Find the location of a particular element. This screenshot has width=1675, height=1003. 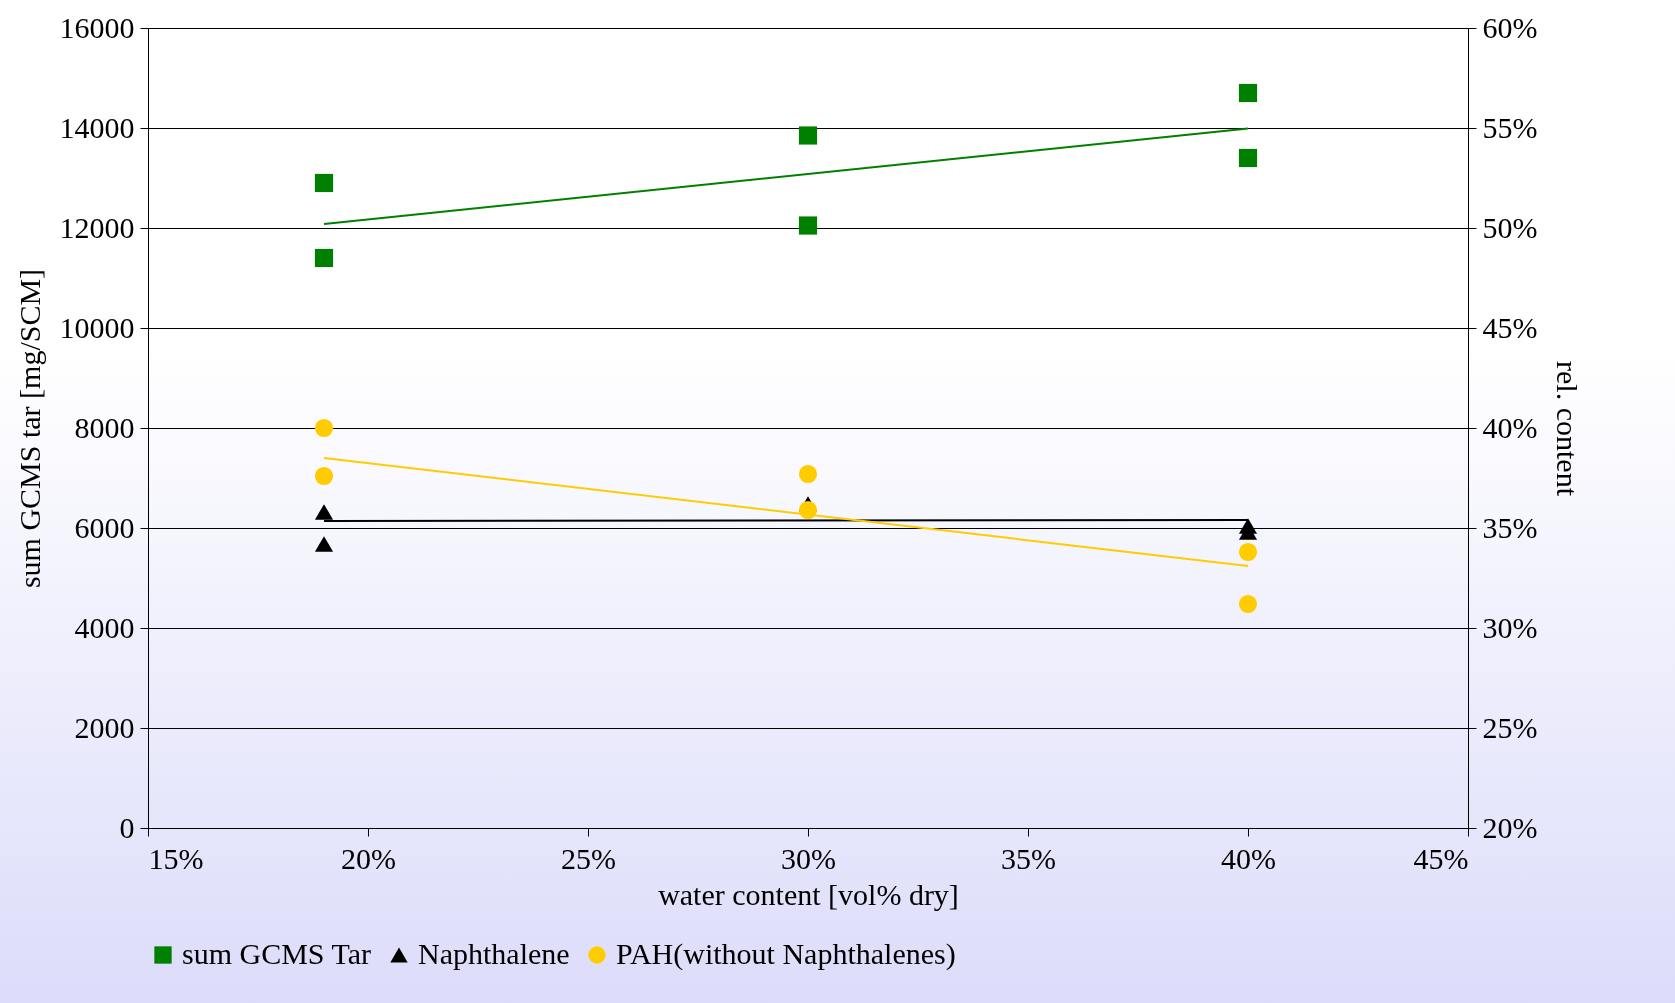

y2-tick-label: 35% is located at coordinates (1510, 527).